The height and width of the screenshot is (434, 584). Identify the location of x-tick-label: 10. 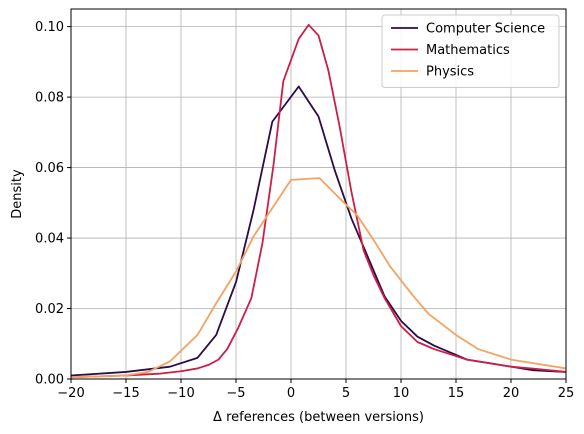
(401, 393).